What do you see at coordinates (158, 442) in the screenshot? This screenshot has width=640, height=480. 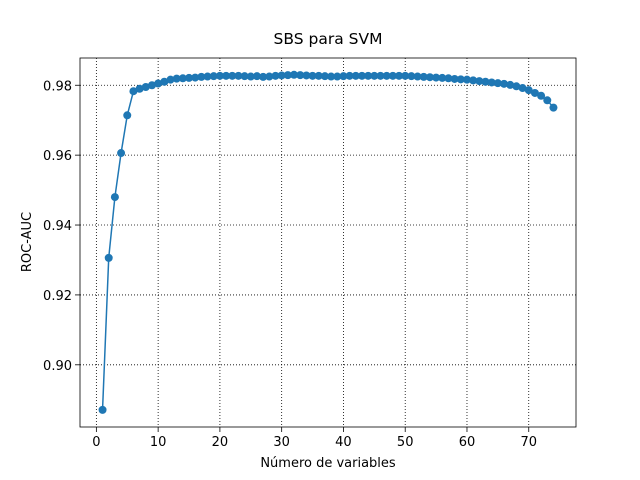 I see `x-tick-label: 10` at bounding box center [158, 442].